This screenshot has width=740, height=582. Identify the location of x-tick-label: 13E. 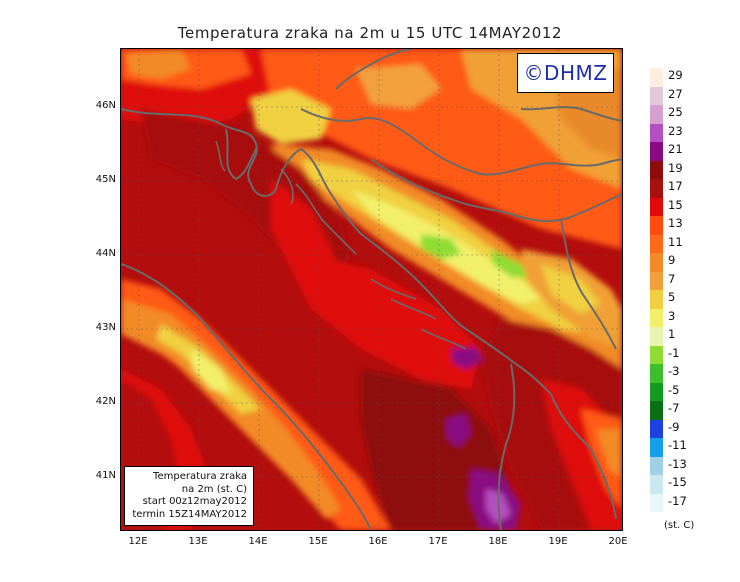
(198, 541).